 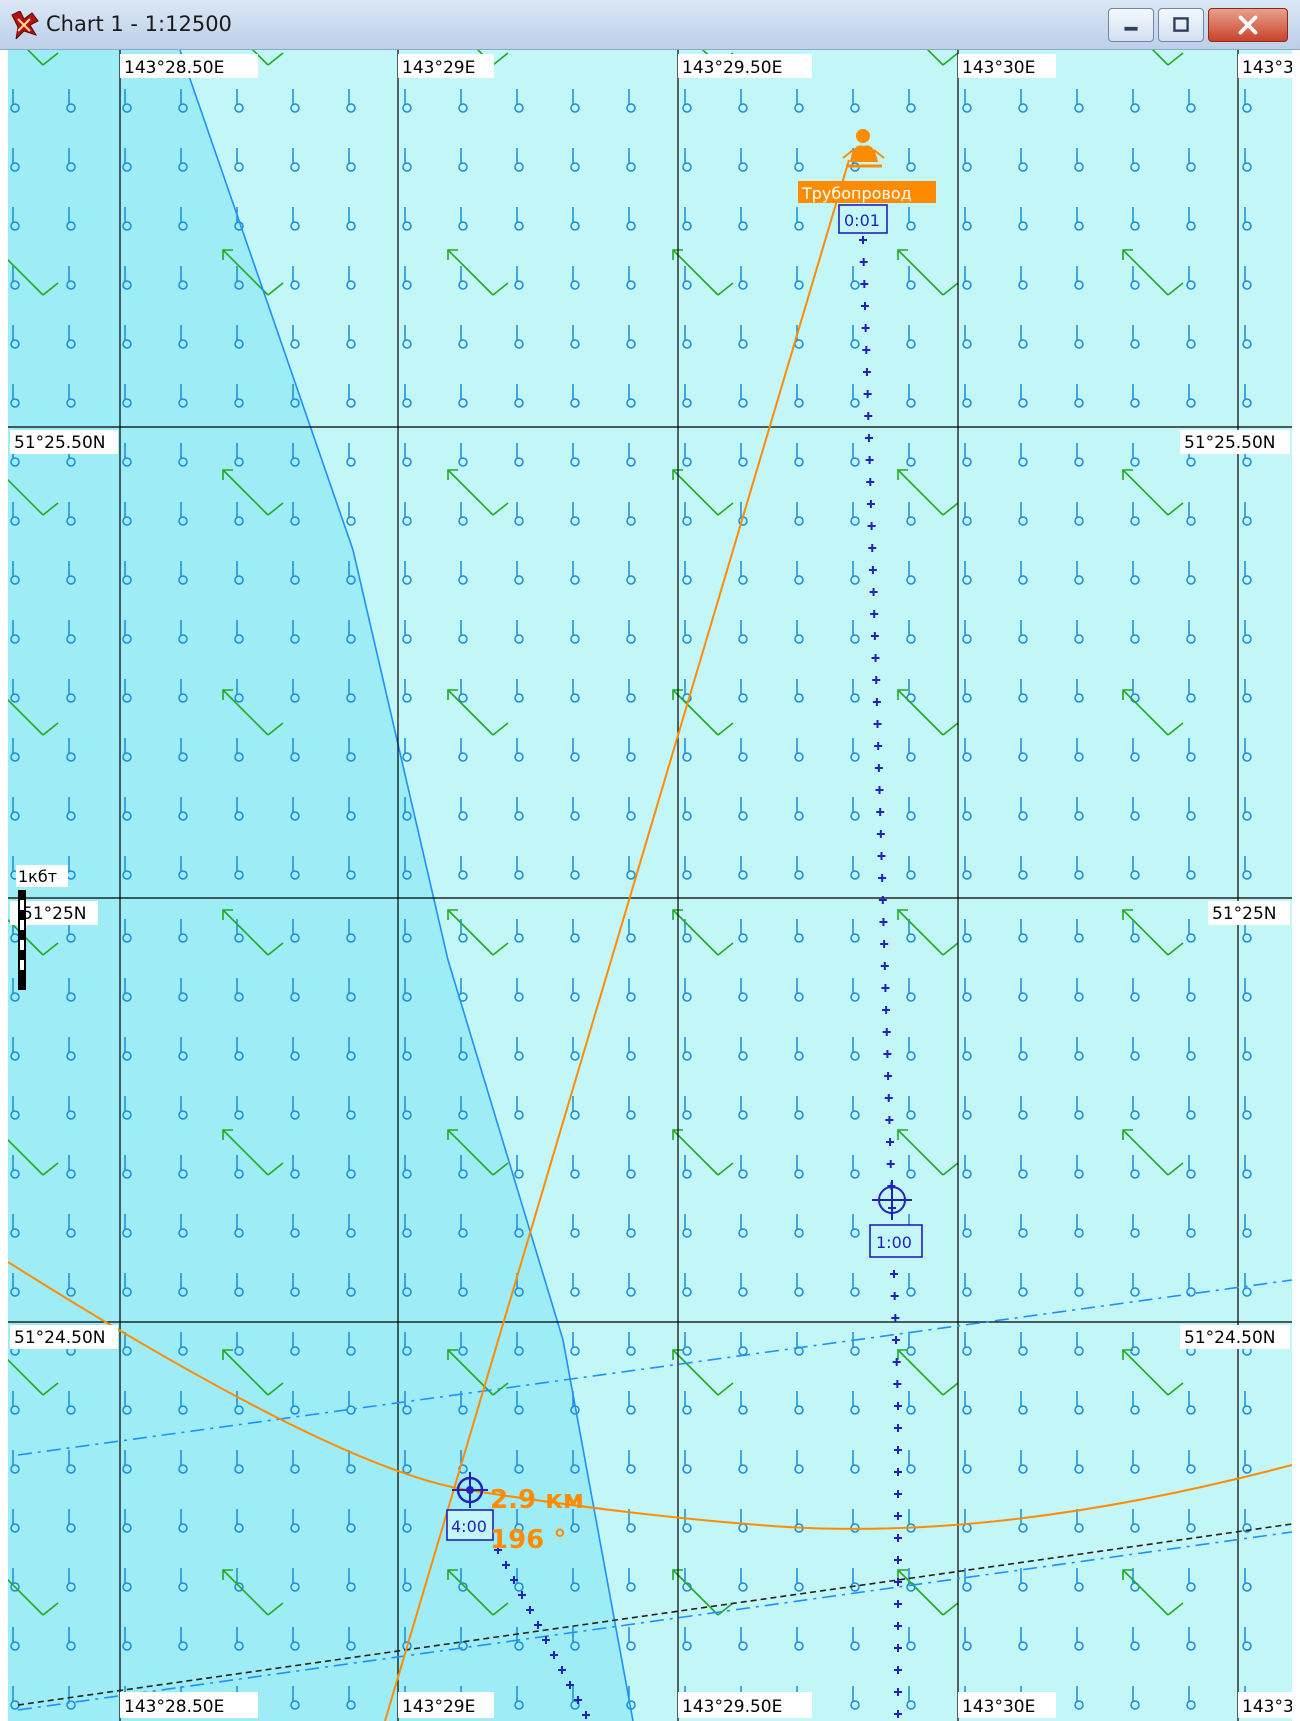 What do you see at coordinates (650, 25) in the screenshot?
I see `window-titlebar: Chart 1 - 1:12500` at bounding box center [650, 25].